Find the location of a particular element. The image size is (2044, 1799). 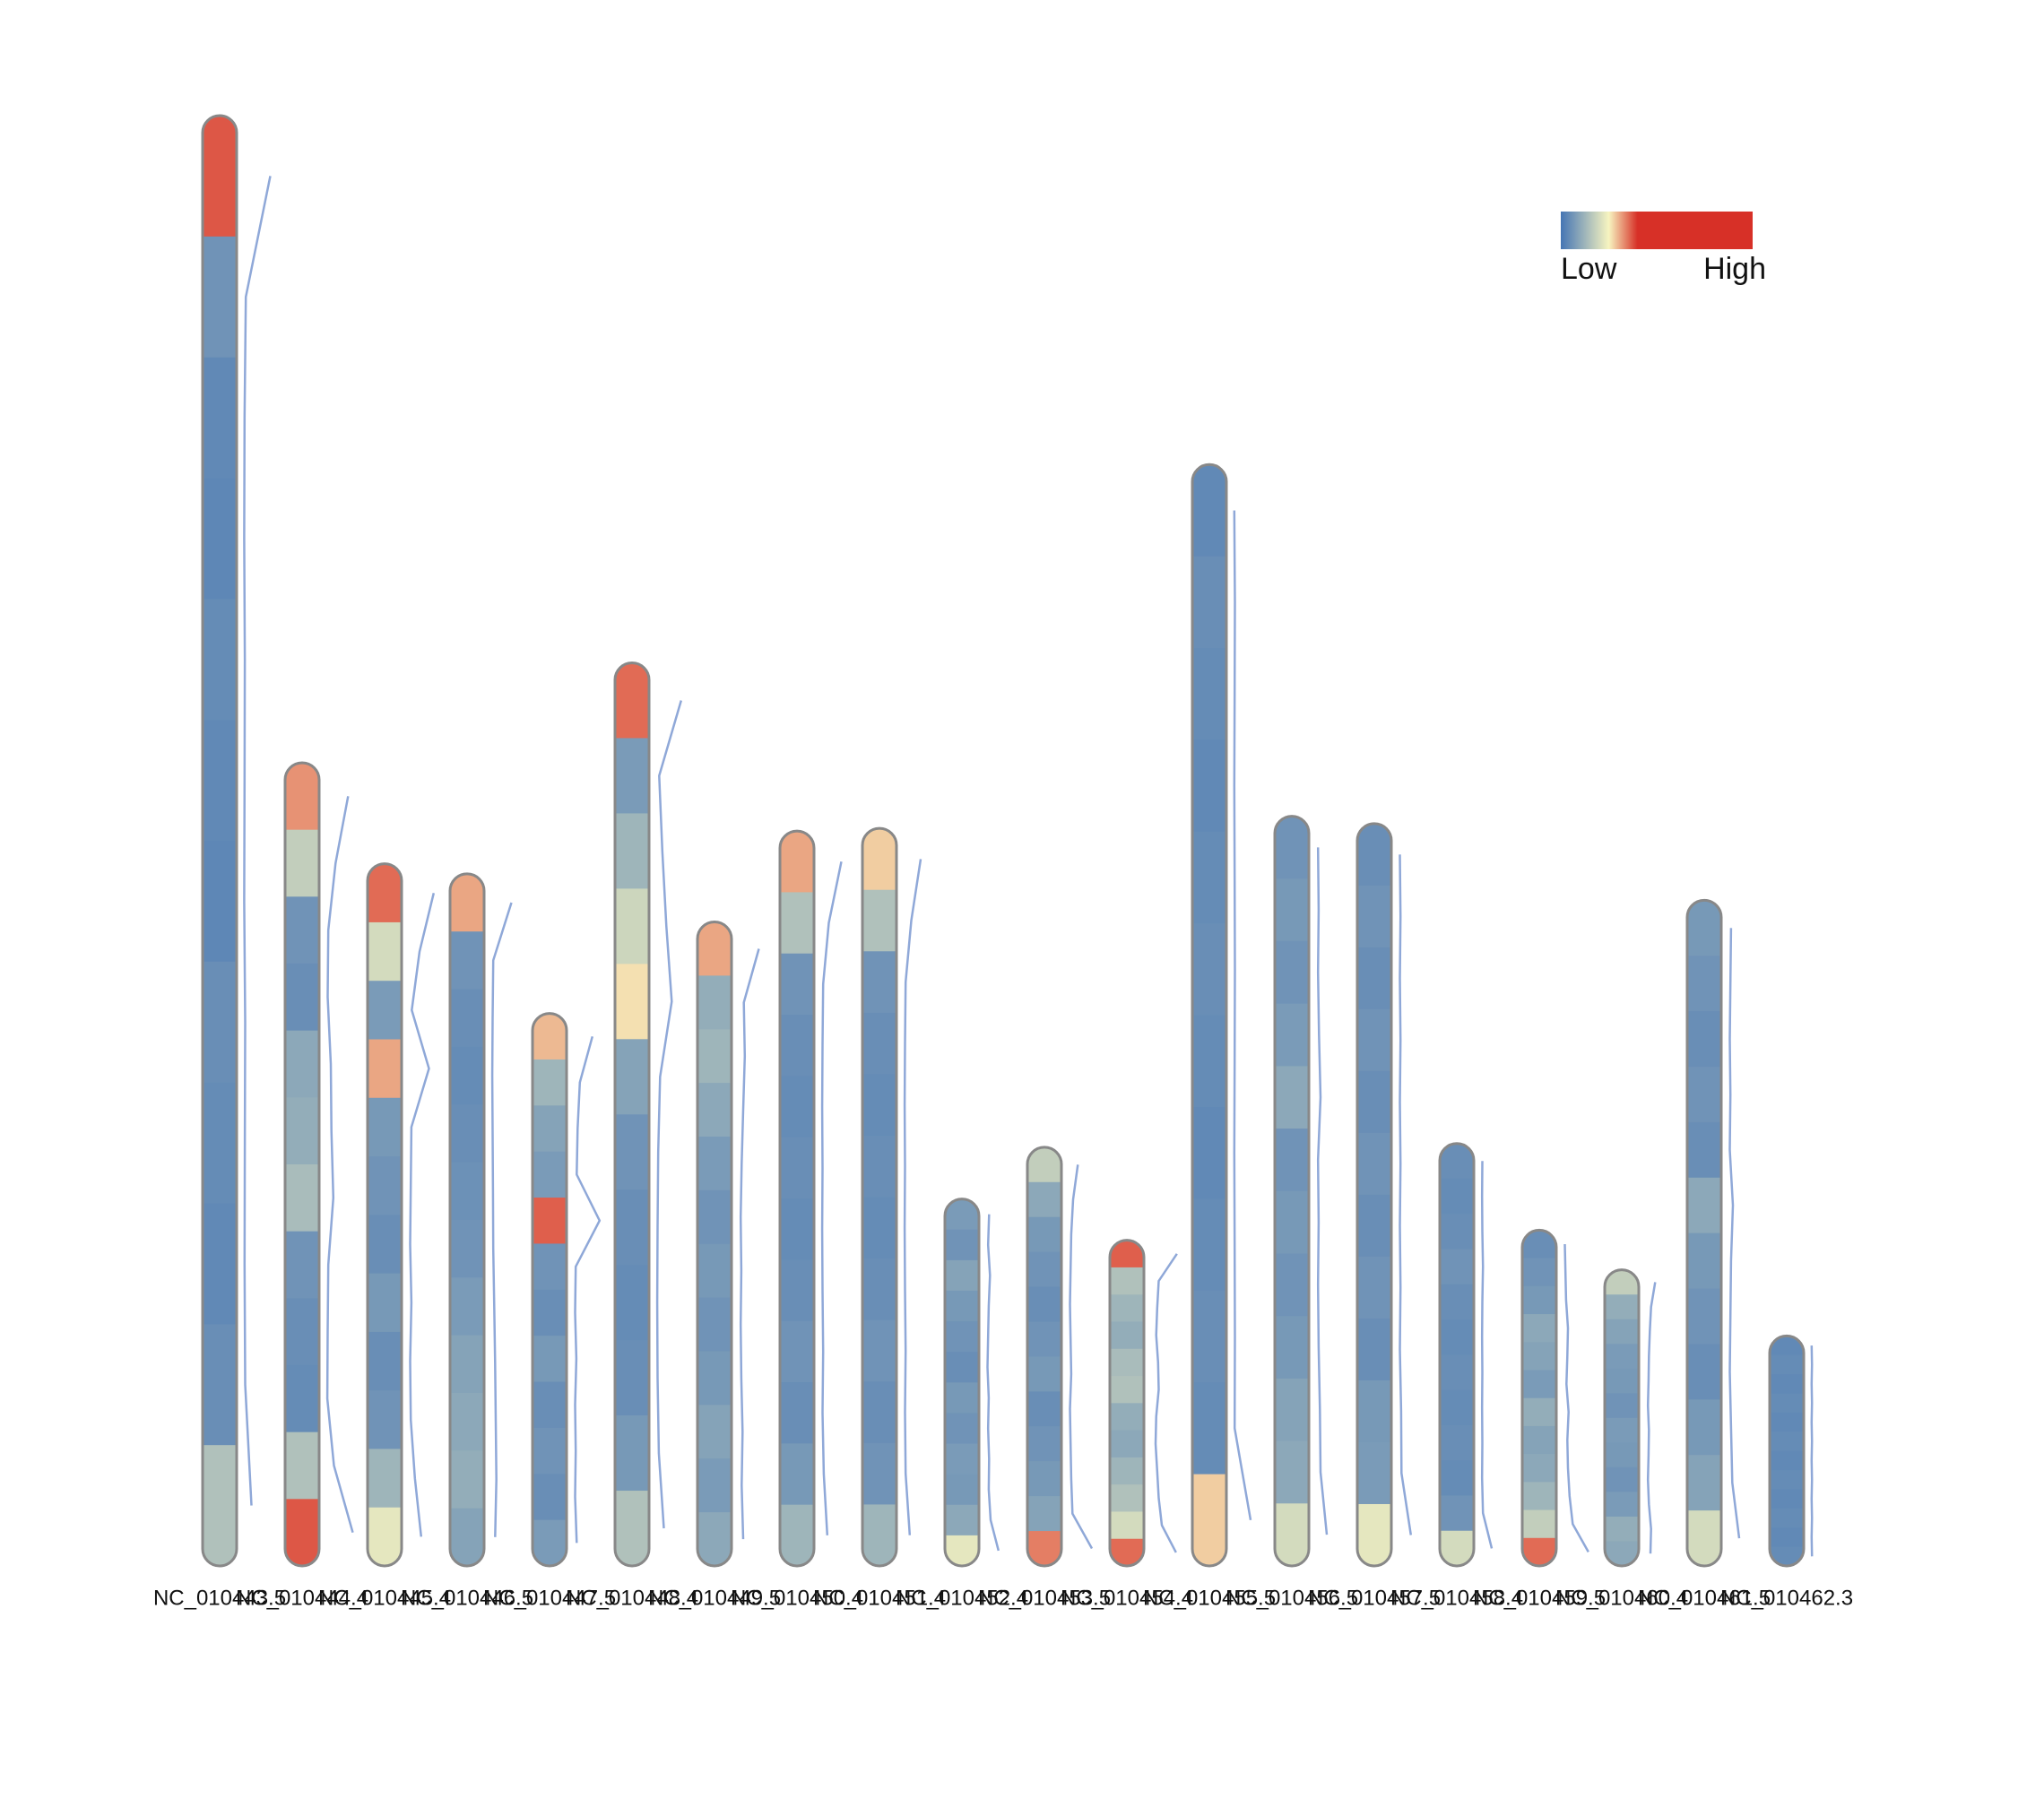

legend-high: High is located at coordinates (1734, 269).